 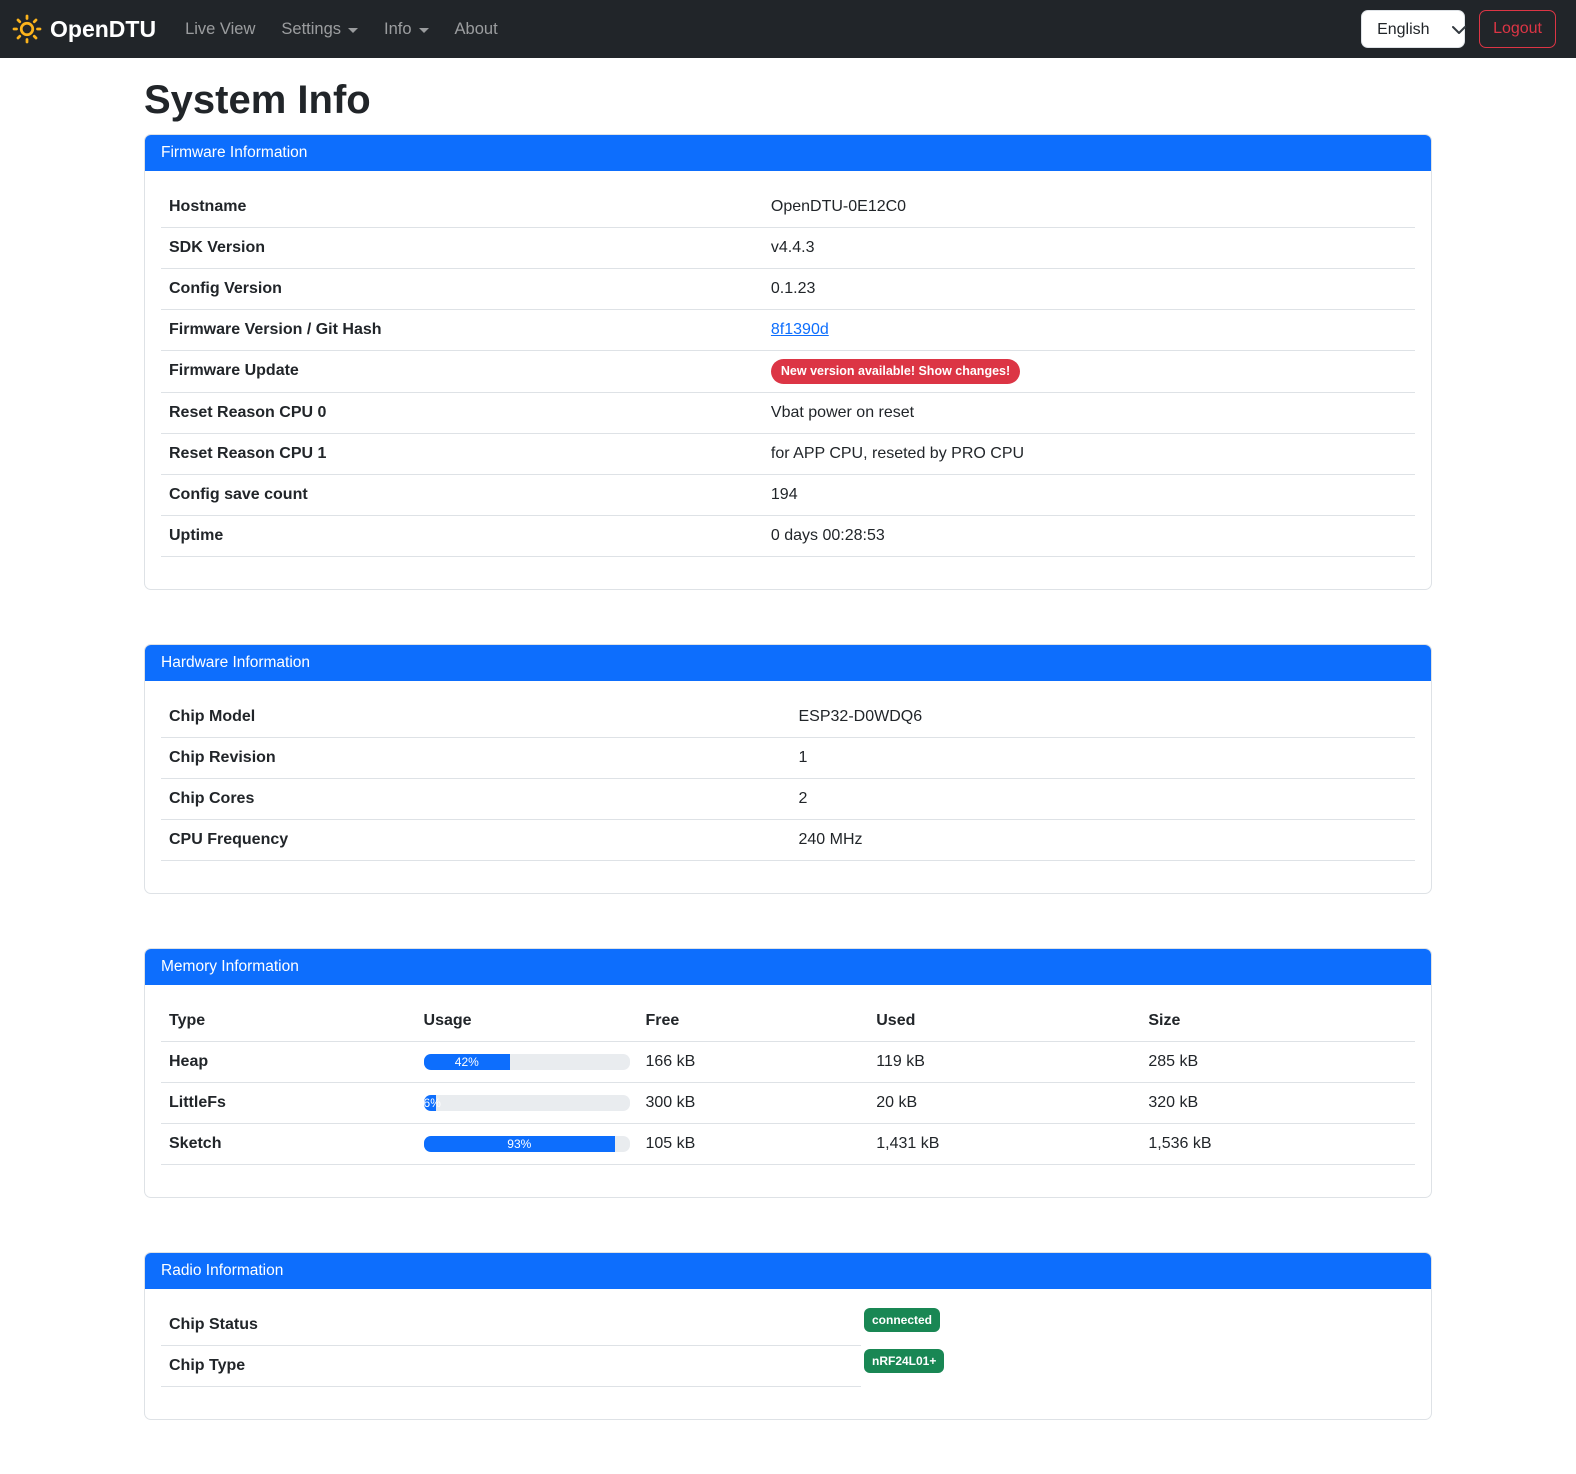 I want to click on git-hash-link: 8f1390d, so click(x=799, y=329).